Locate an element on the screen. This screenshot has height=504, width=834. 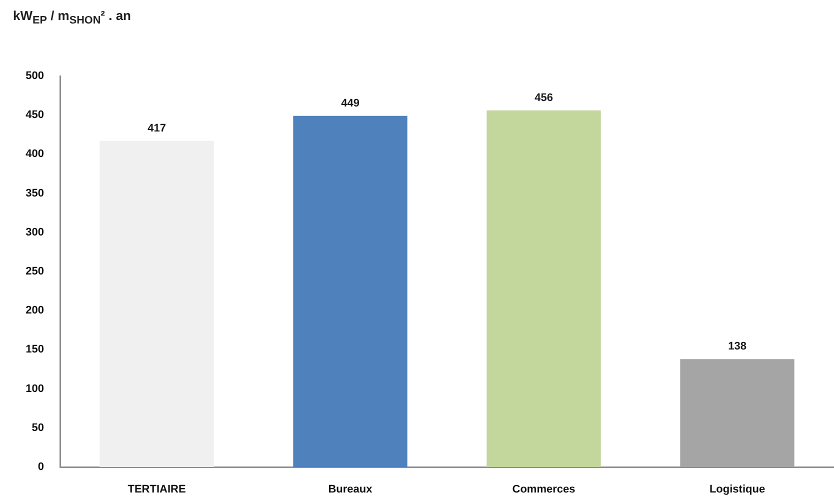
y-tick-label: 100 is located at coordinates (35, 388).